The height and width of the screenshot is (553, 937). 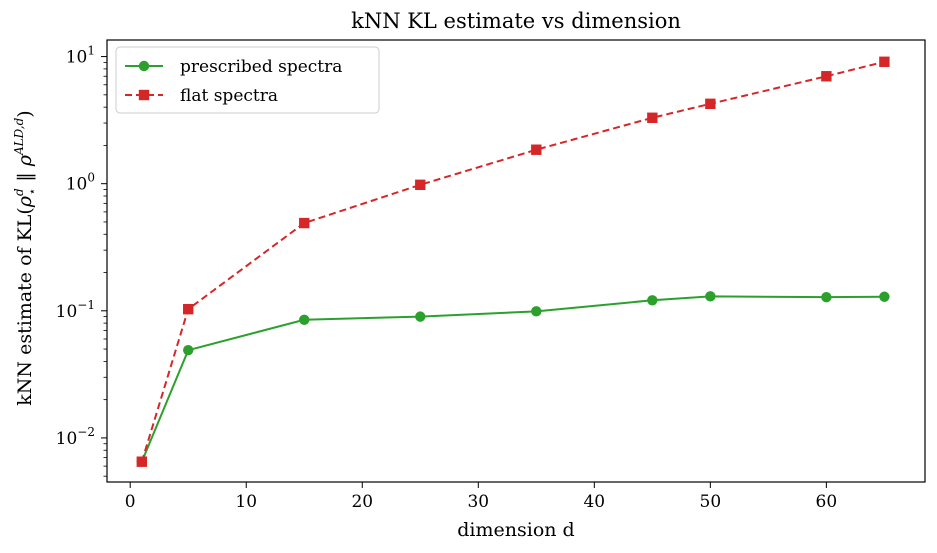 What do you see at coordinates (827, 502) in the screenshot?
I see `x-tick-label: 60` at bounding box center [827, 502].